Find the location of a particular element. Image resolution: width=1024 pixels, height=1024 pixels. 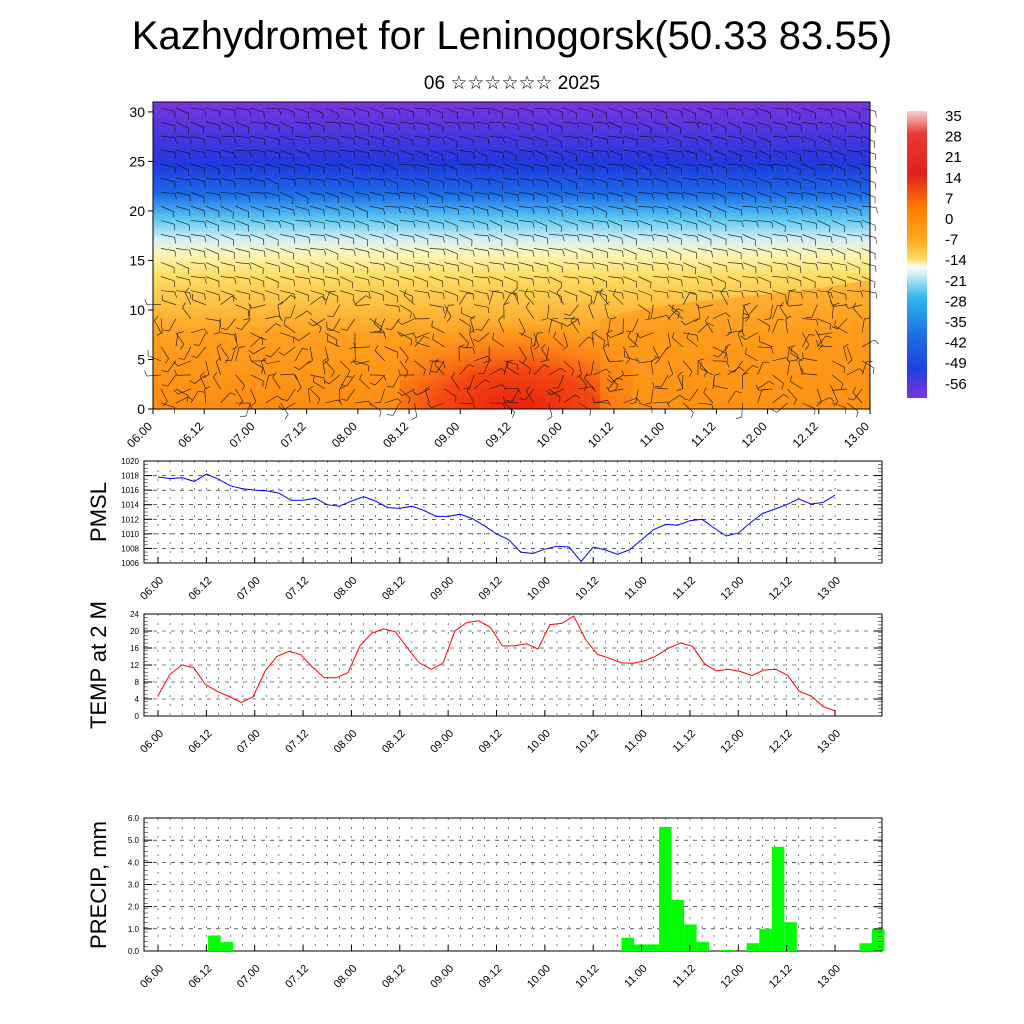

section-x-tick-label: 06.00 is located at coordinates (139, 434).